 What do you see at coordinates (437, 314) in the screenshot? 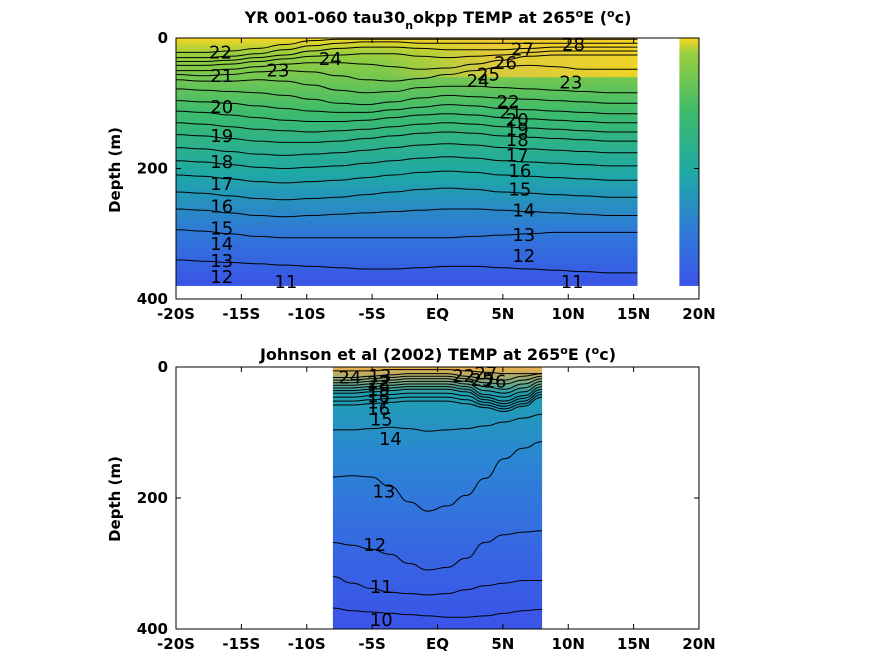
I see `x-tick-label: EQ` at bounding box center [437, 314].